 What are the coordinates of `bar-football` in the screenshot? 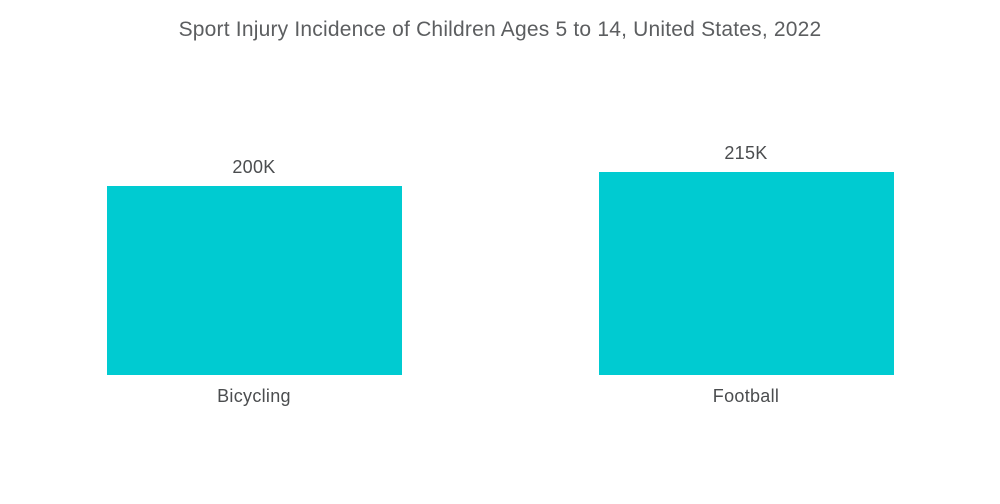 It's located at (746, 273).